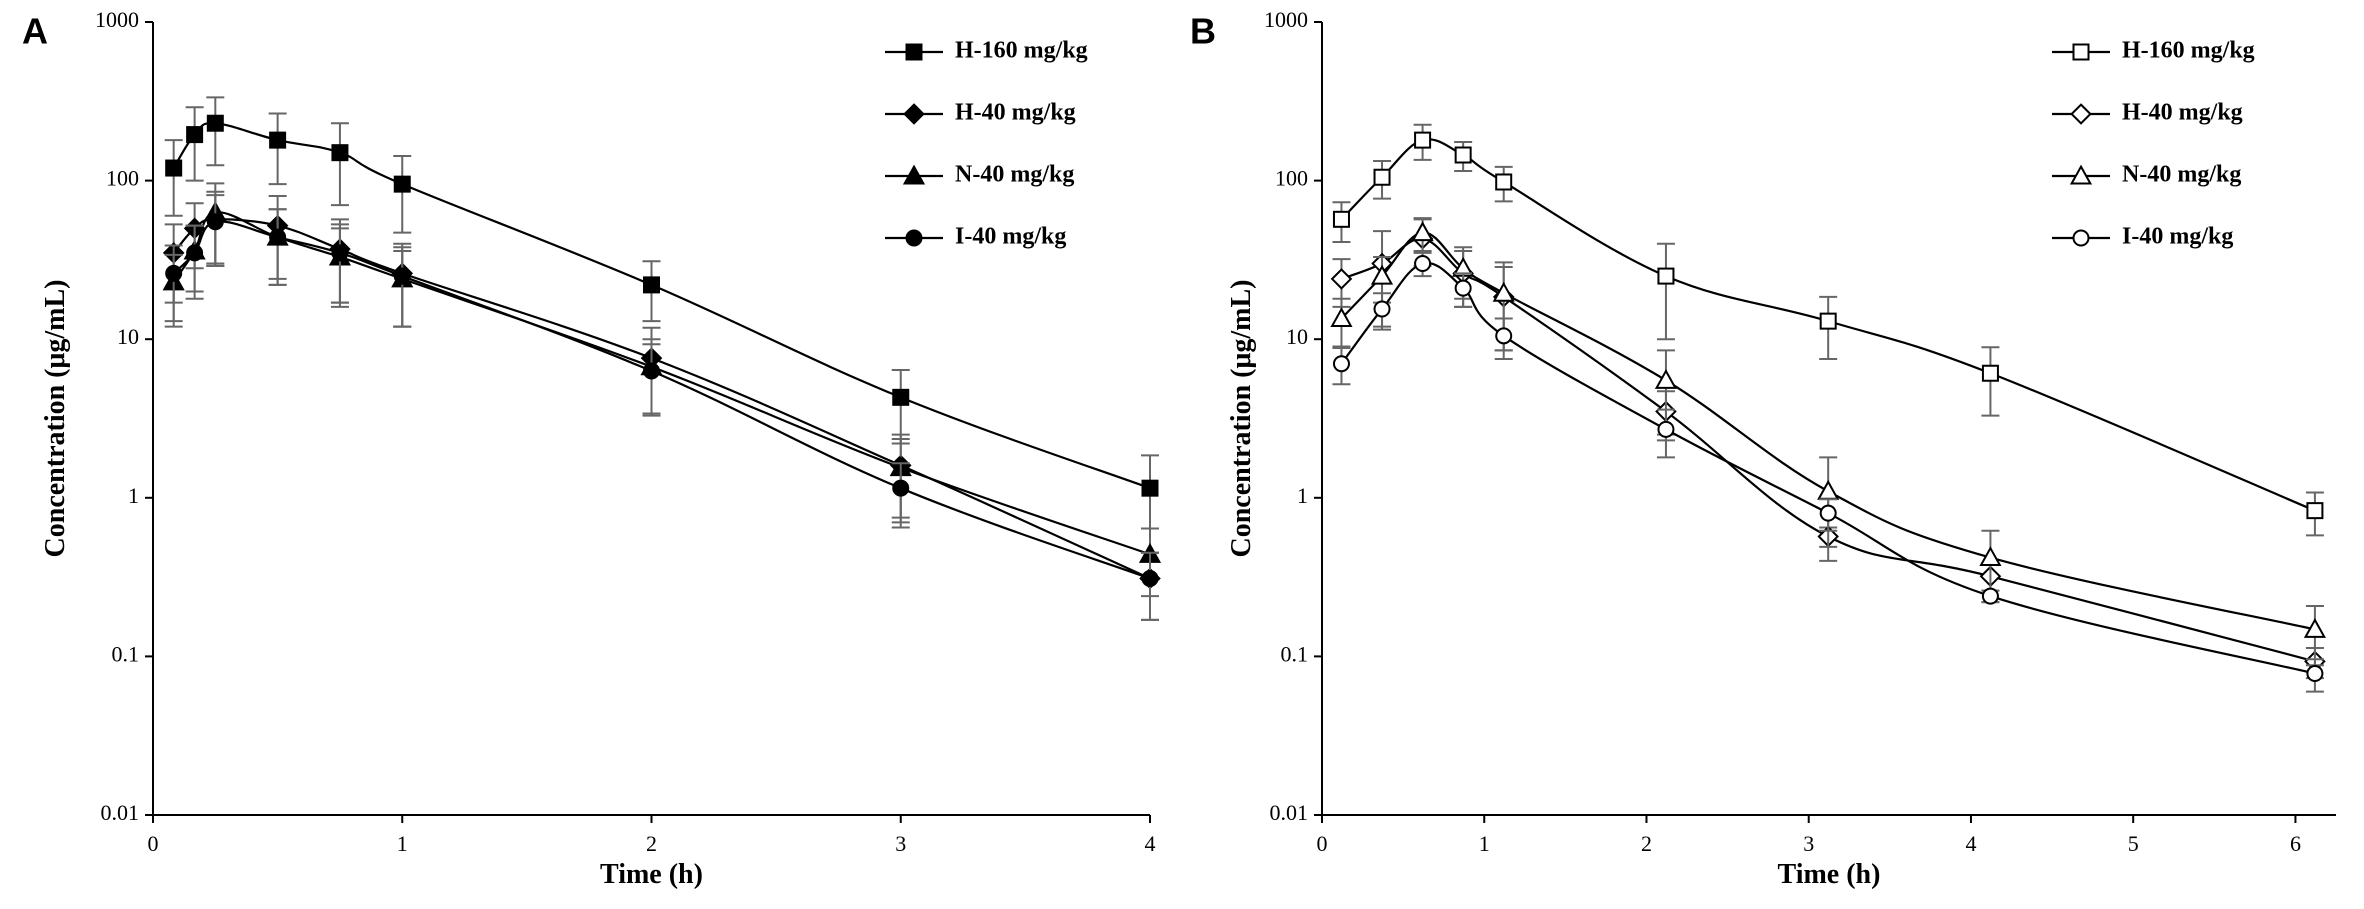  I want to click on legend-item-i-40-mg-kg: I-40 mg/kg, so click(975, 237).